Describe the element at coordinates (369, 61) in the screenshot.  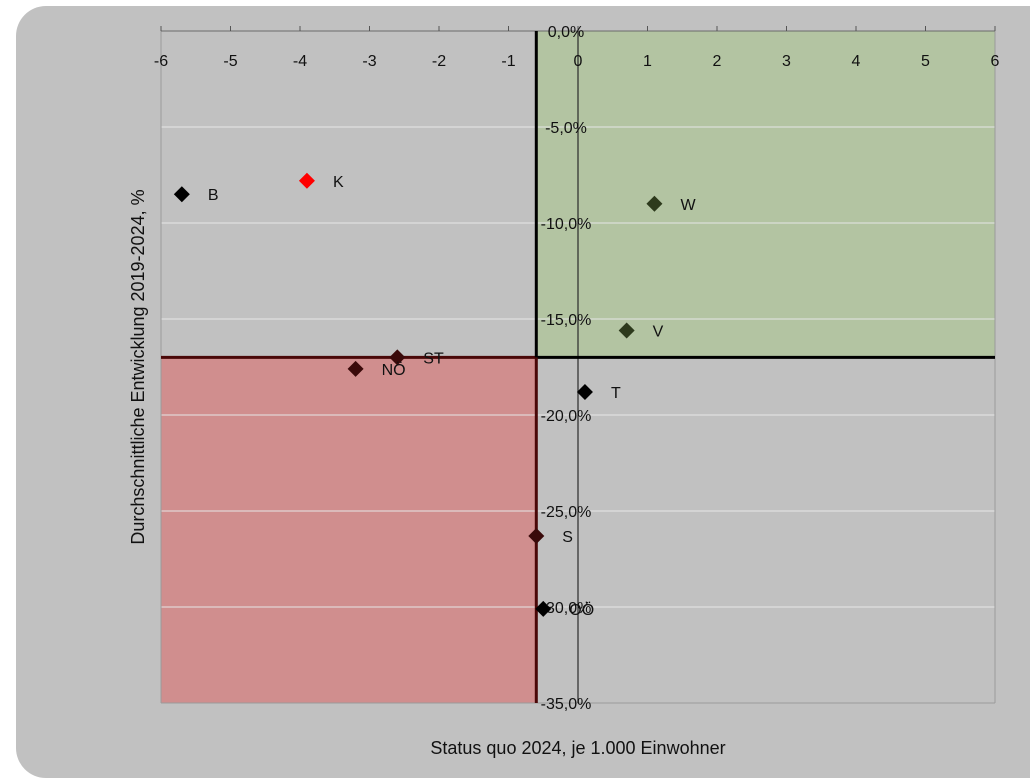
I see `x-tick-label-3: -3` at that location.